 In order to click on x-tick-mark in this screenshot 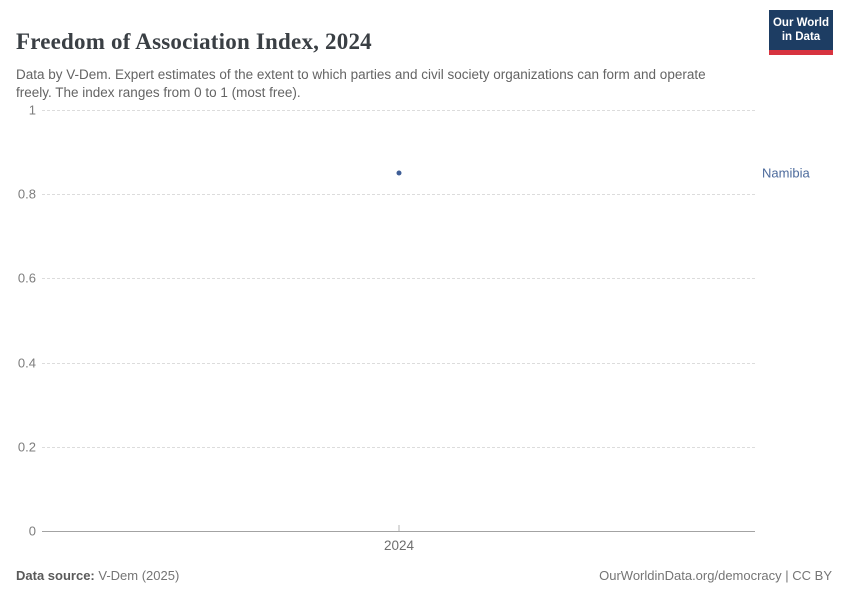, I will do `click(399, 528)`.